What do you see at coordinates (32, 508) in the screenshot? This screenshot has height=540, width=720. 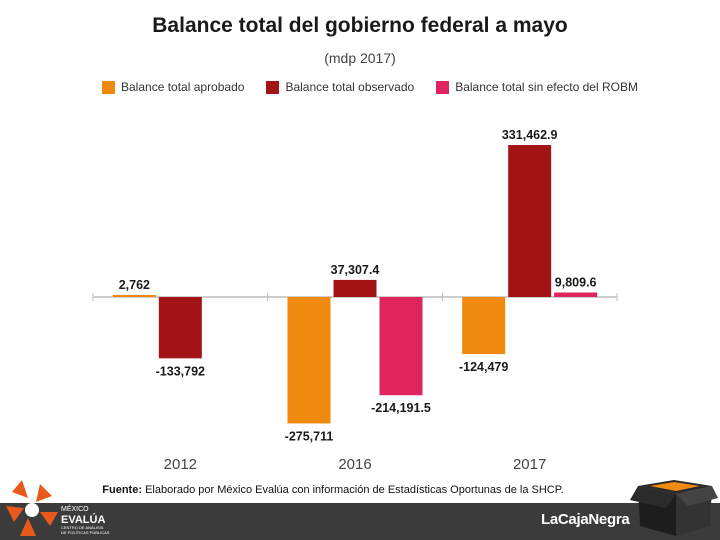 I see `mexico-evalua-star-icon` at bounding box center [32, 508].